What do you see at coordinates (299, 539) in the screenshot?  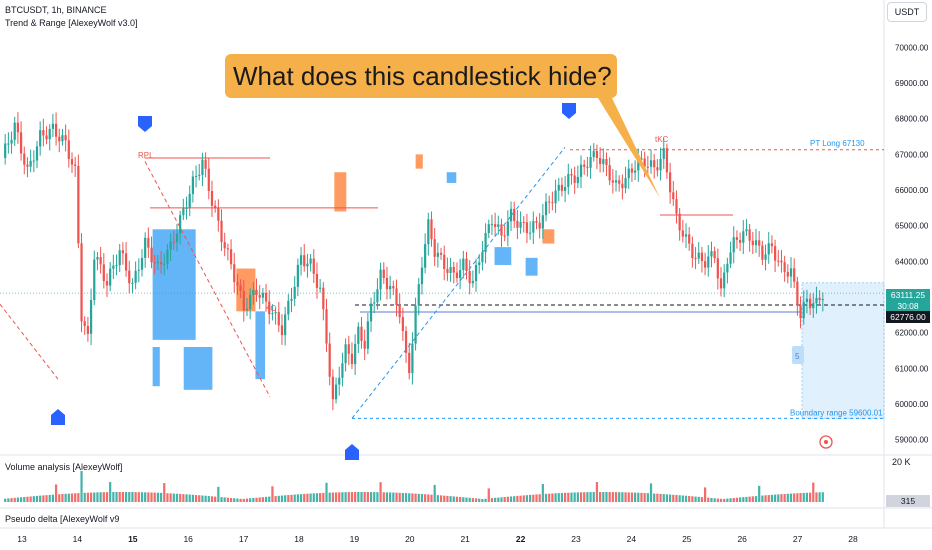 I see `x-tick-label: 18` at bounding box center [299, 539].